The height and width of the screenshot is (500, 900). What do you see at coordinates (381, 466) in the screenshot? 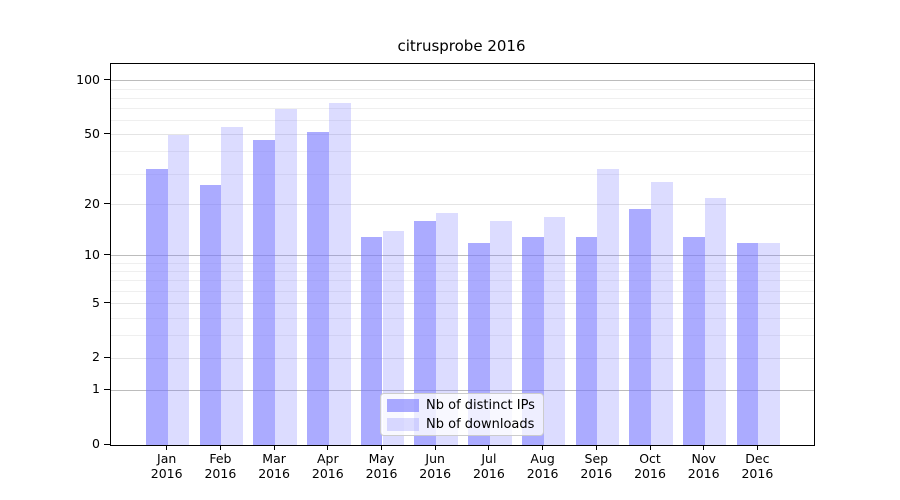
I see `x-tick-label: May 2016` at bounding box center [381, 466].